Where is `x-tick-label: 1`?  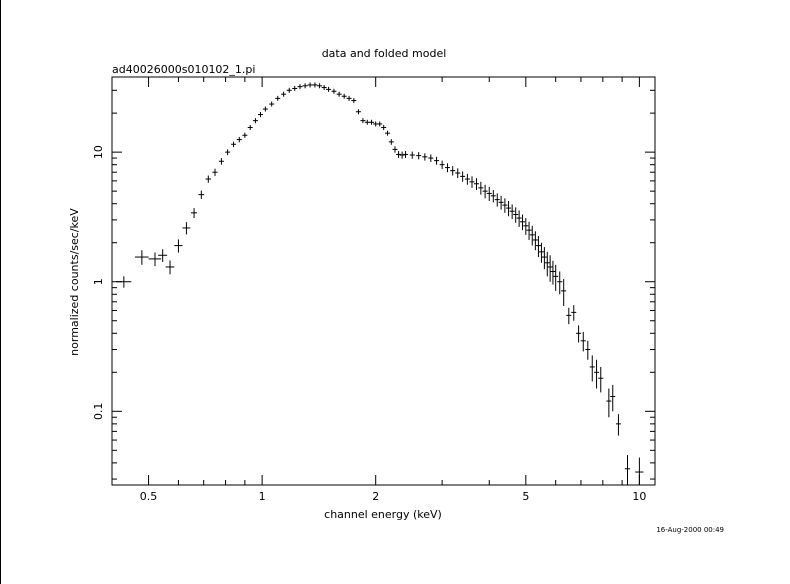
x-tick-label: 1 is located at coordinates (262, 496).